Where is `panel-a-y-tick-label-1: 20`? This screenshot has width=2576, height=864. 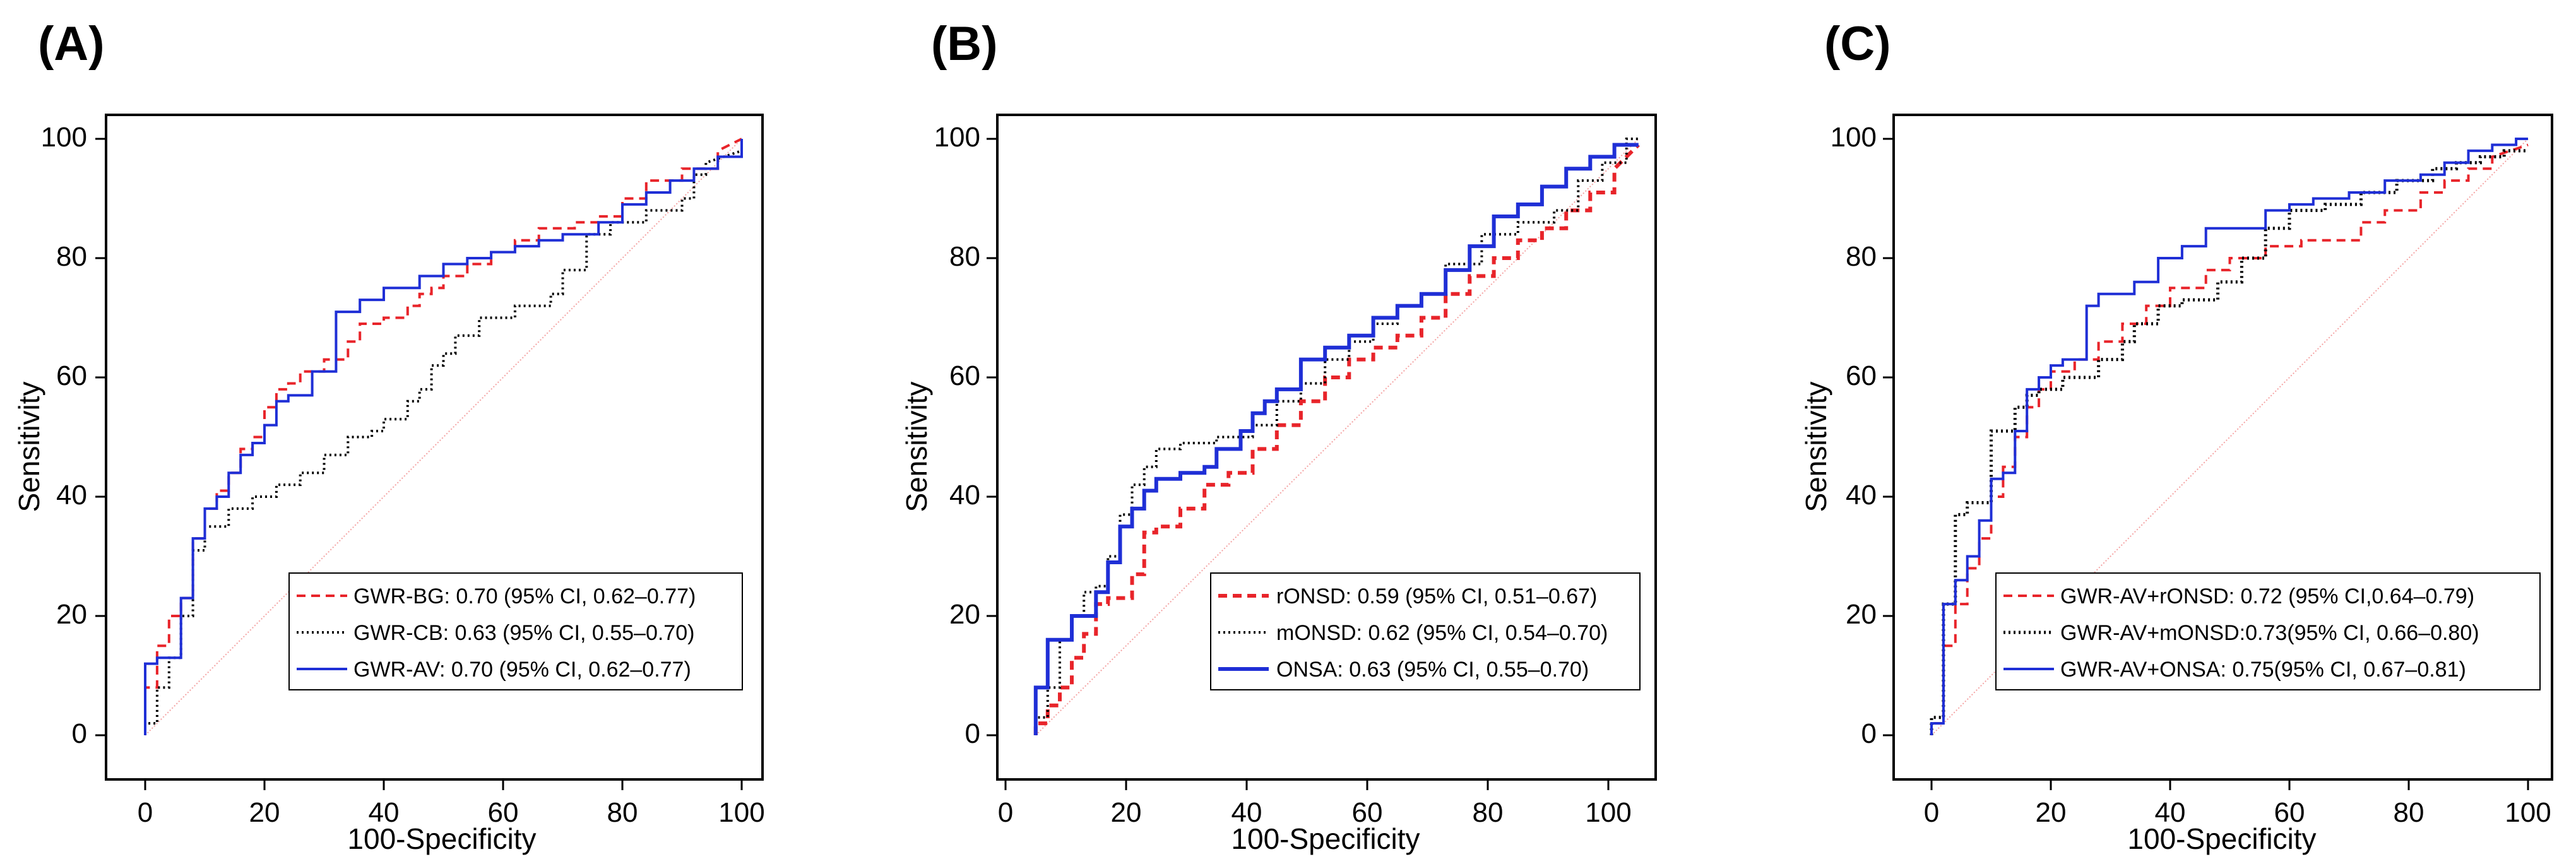 panel-a-y-tick-label-1: 20 is located at coordinates (72, 614).